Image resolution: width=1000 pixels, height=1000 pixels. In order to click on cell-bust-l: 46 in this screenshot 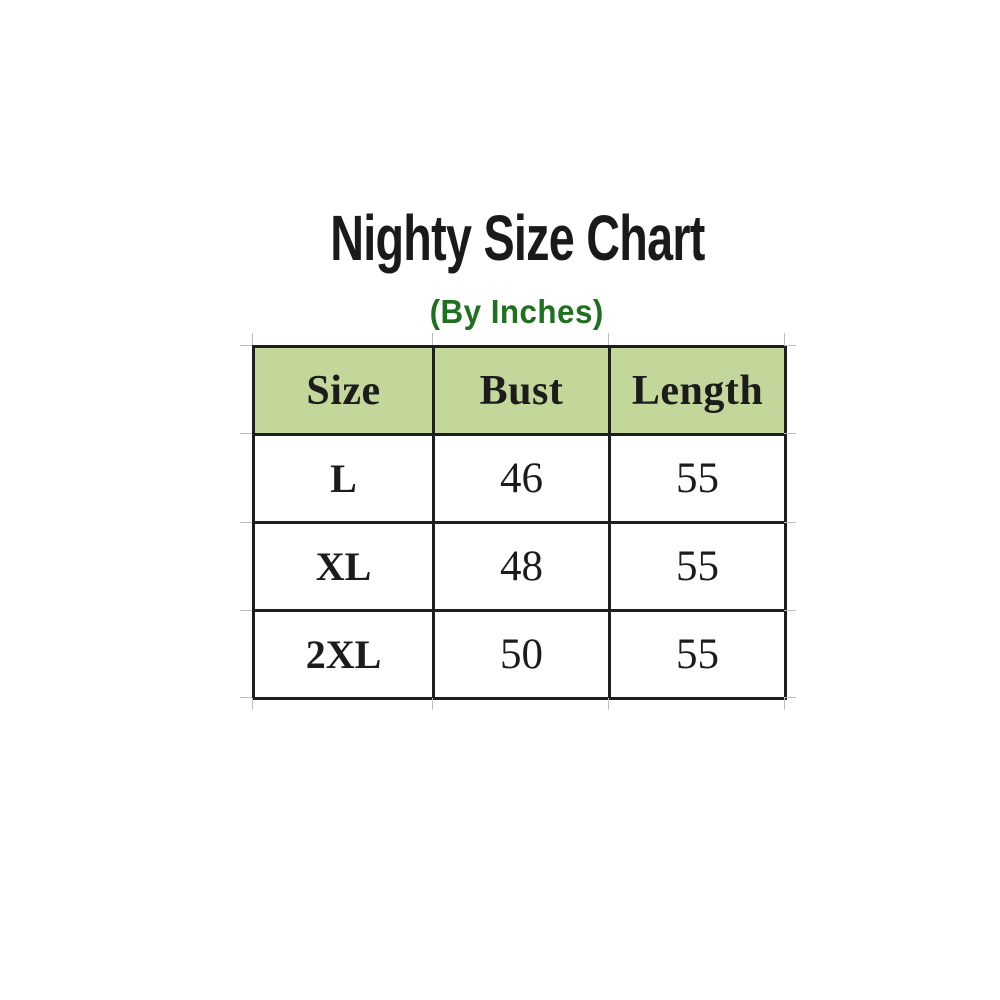, I will do `click(521, 478)`.